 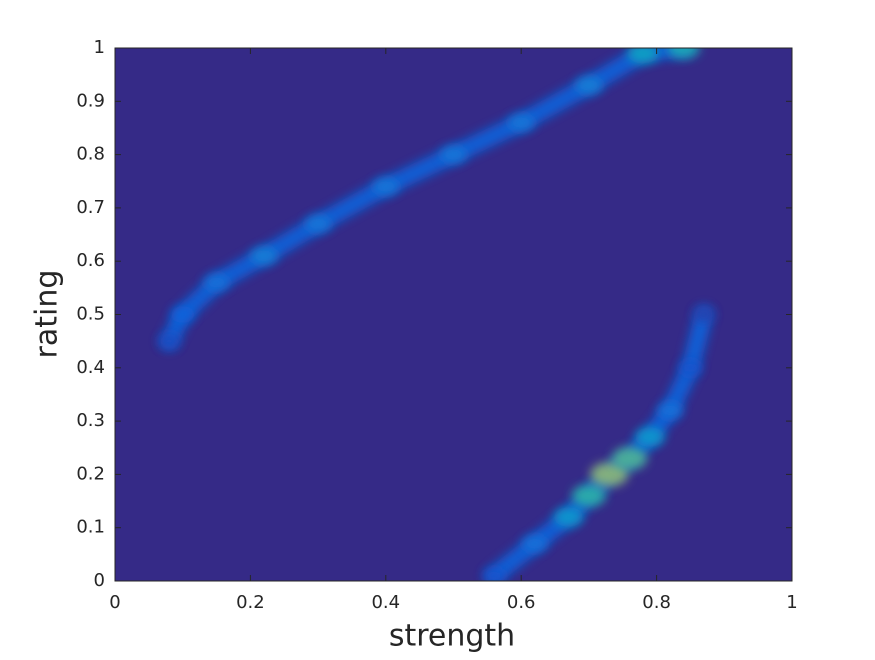 I want to click on y-tick-label: 0.9, so click(x=90, y=100).